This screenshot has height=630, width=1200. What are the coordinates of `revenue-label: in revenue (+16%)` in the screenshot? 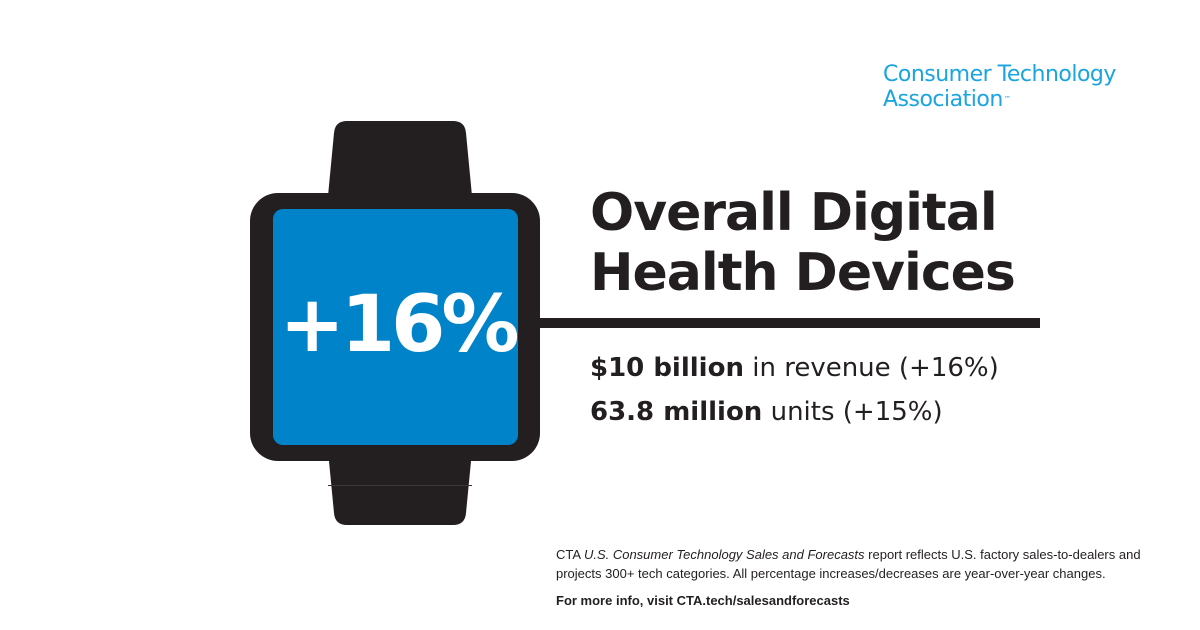 It's located at (871, 368).